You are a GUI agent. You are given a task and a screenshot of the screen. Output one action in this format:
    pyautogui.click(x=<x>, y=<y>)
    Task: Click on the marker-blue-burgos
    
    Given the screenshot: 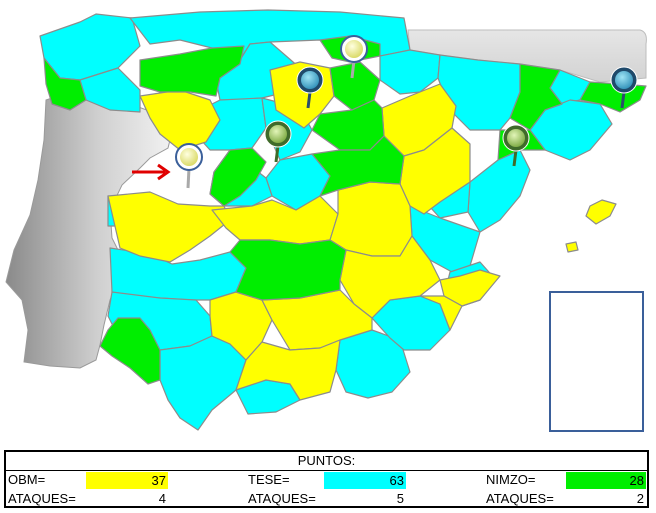 What is the action you would take?
    pyautogui.click(x=310, y=87)
    